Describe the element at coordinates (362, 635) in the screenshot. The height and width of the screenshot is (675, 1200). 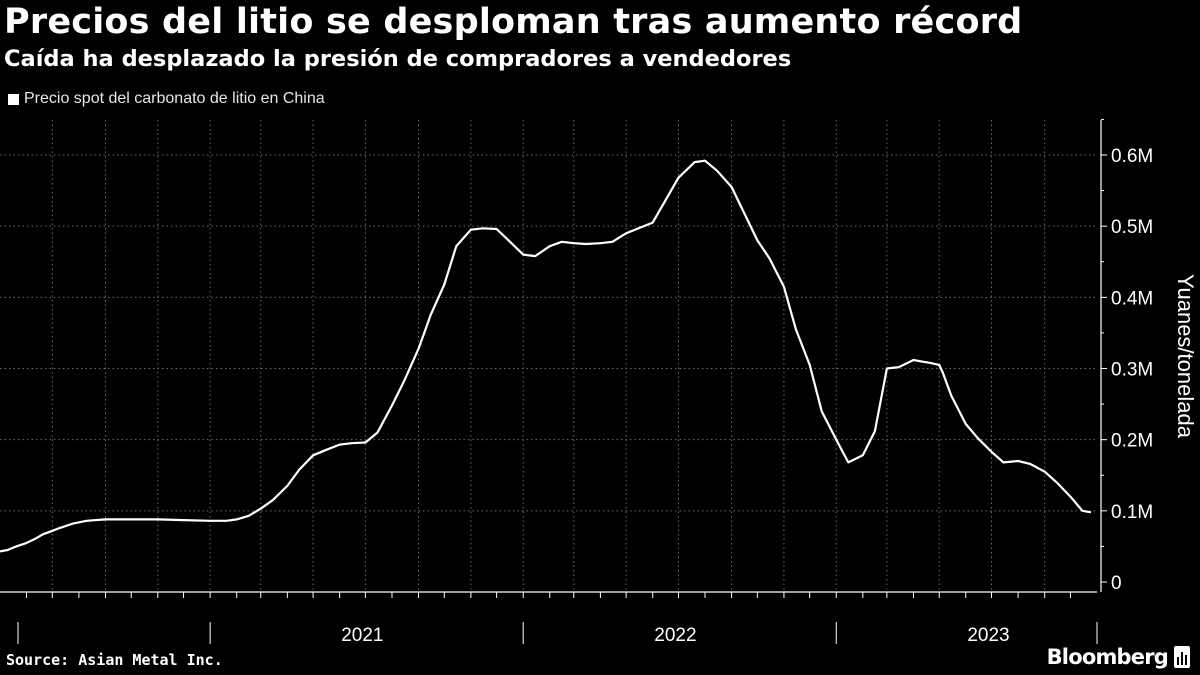
I see `x-tick-label: 2021` at that location.